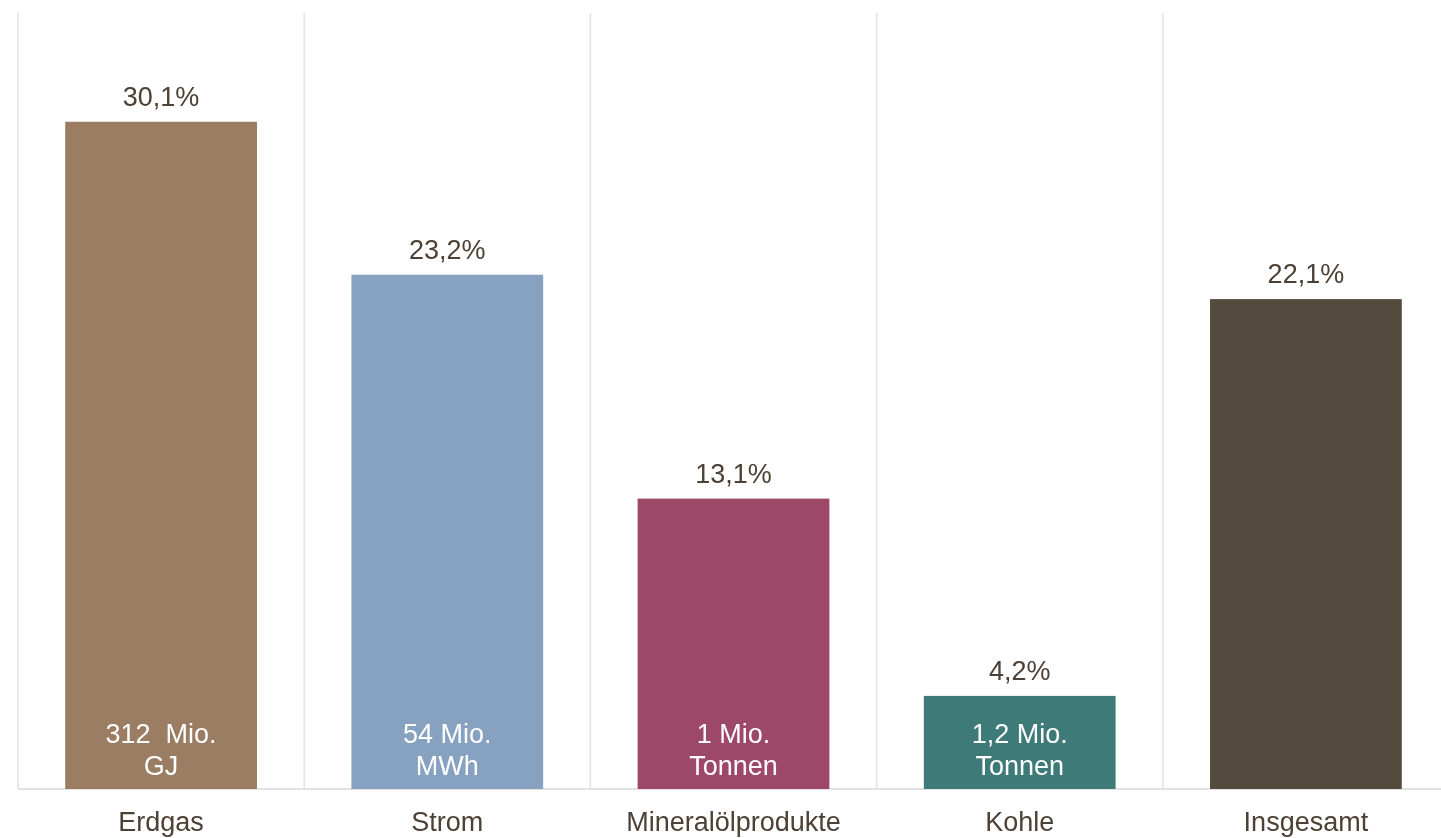 The height and width of the screenshot is (838, 1441). Describe the element at coordinates (1306, 822) in the screenshot. I see `x-tick-label: Insgesamt` at that location.